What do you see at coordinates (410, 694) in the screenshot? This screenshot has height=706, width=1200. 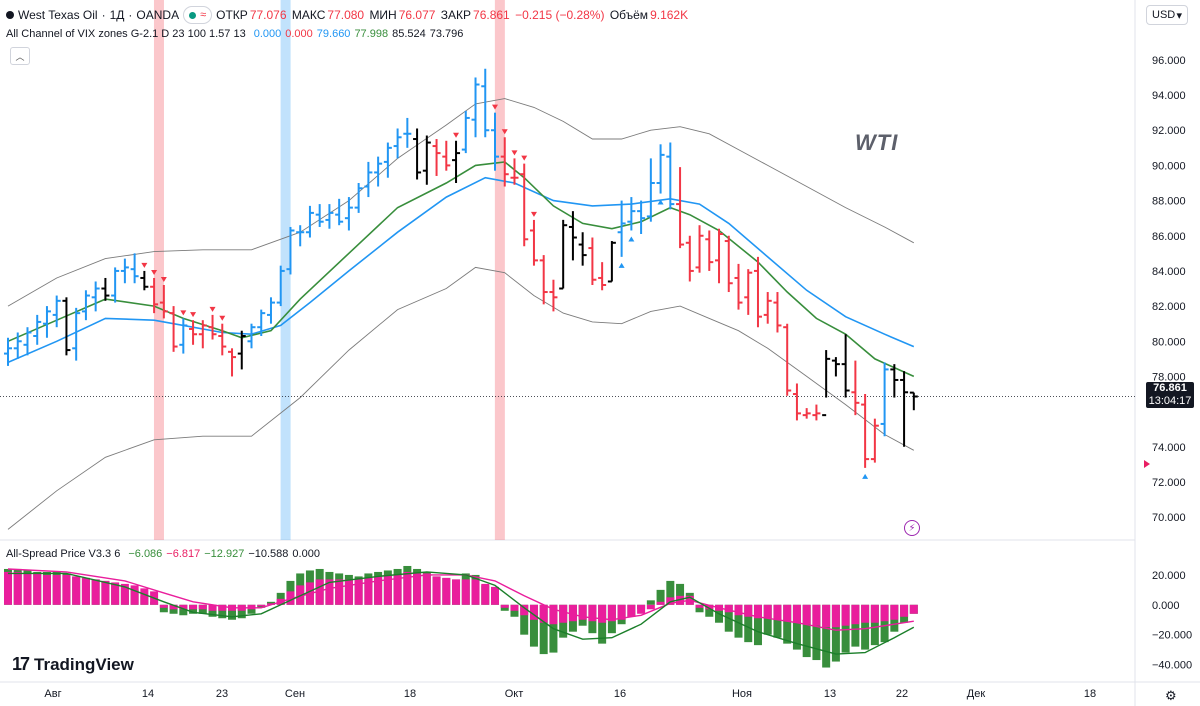 I see `time-axis-label: 18` at bounding box center [410, 694].